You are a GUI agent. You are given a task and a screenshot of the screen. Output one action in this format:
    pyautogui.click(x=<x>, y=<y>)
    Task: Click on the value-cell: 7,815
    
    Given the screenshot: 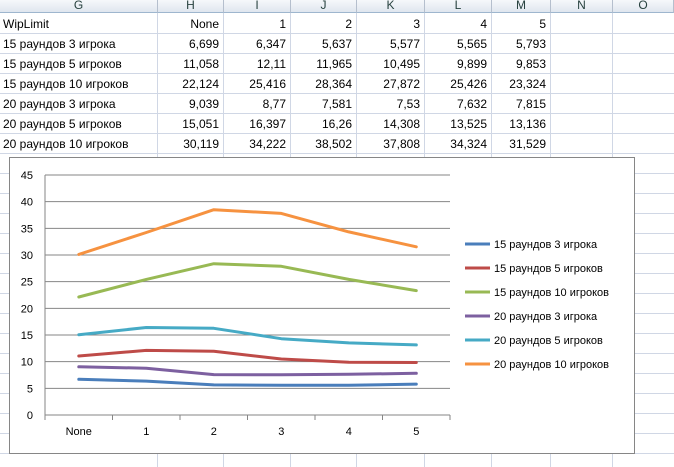 What is the action you would take?
    pyautogui.click(x=521, y=104)
    